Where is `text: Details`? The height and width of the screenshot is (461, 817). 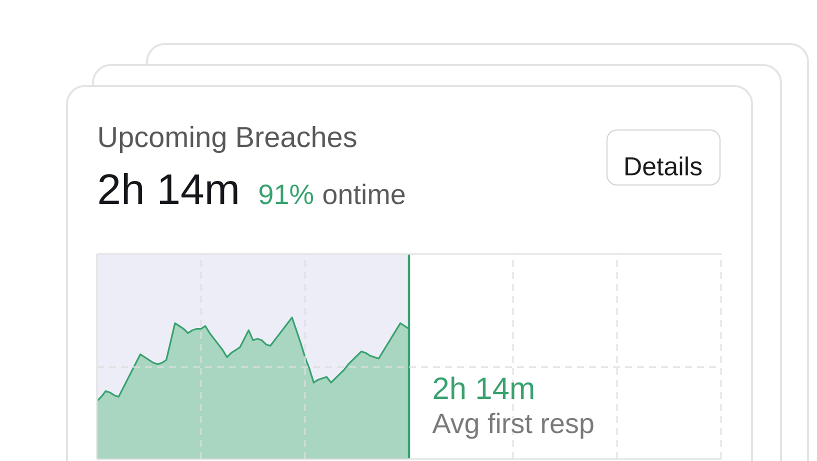 text: Details is located at coordinates (664, 166).